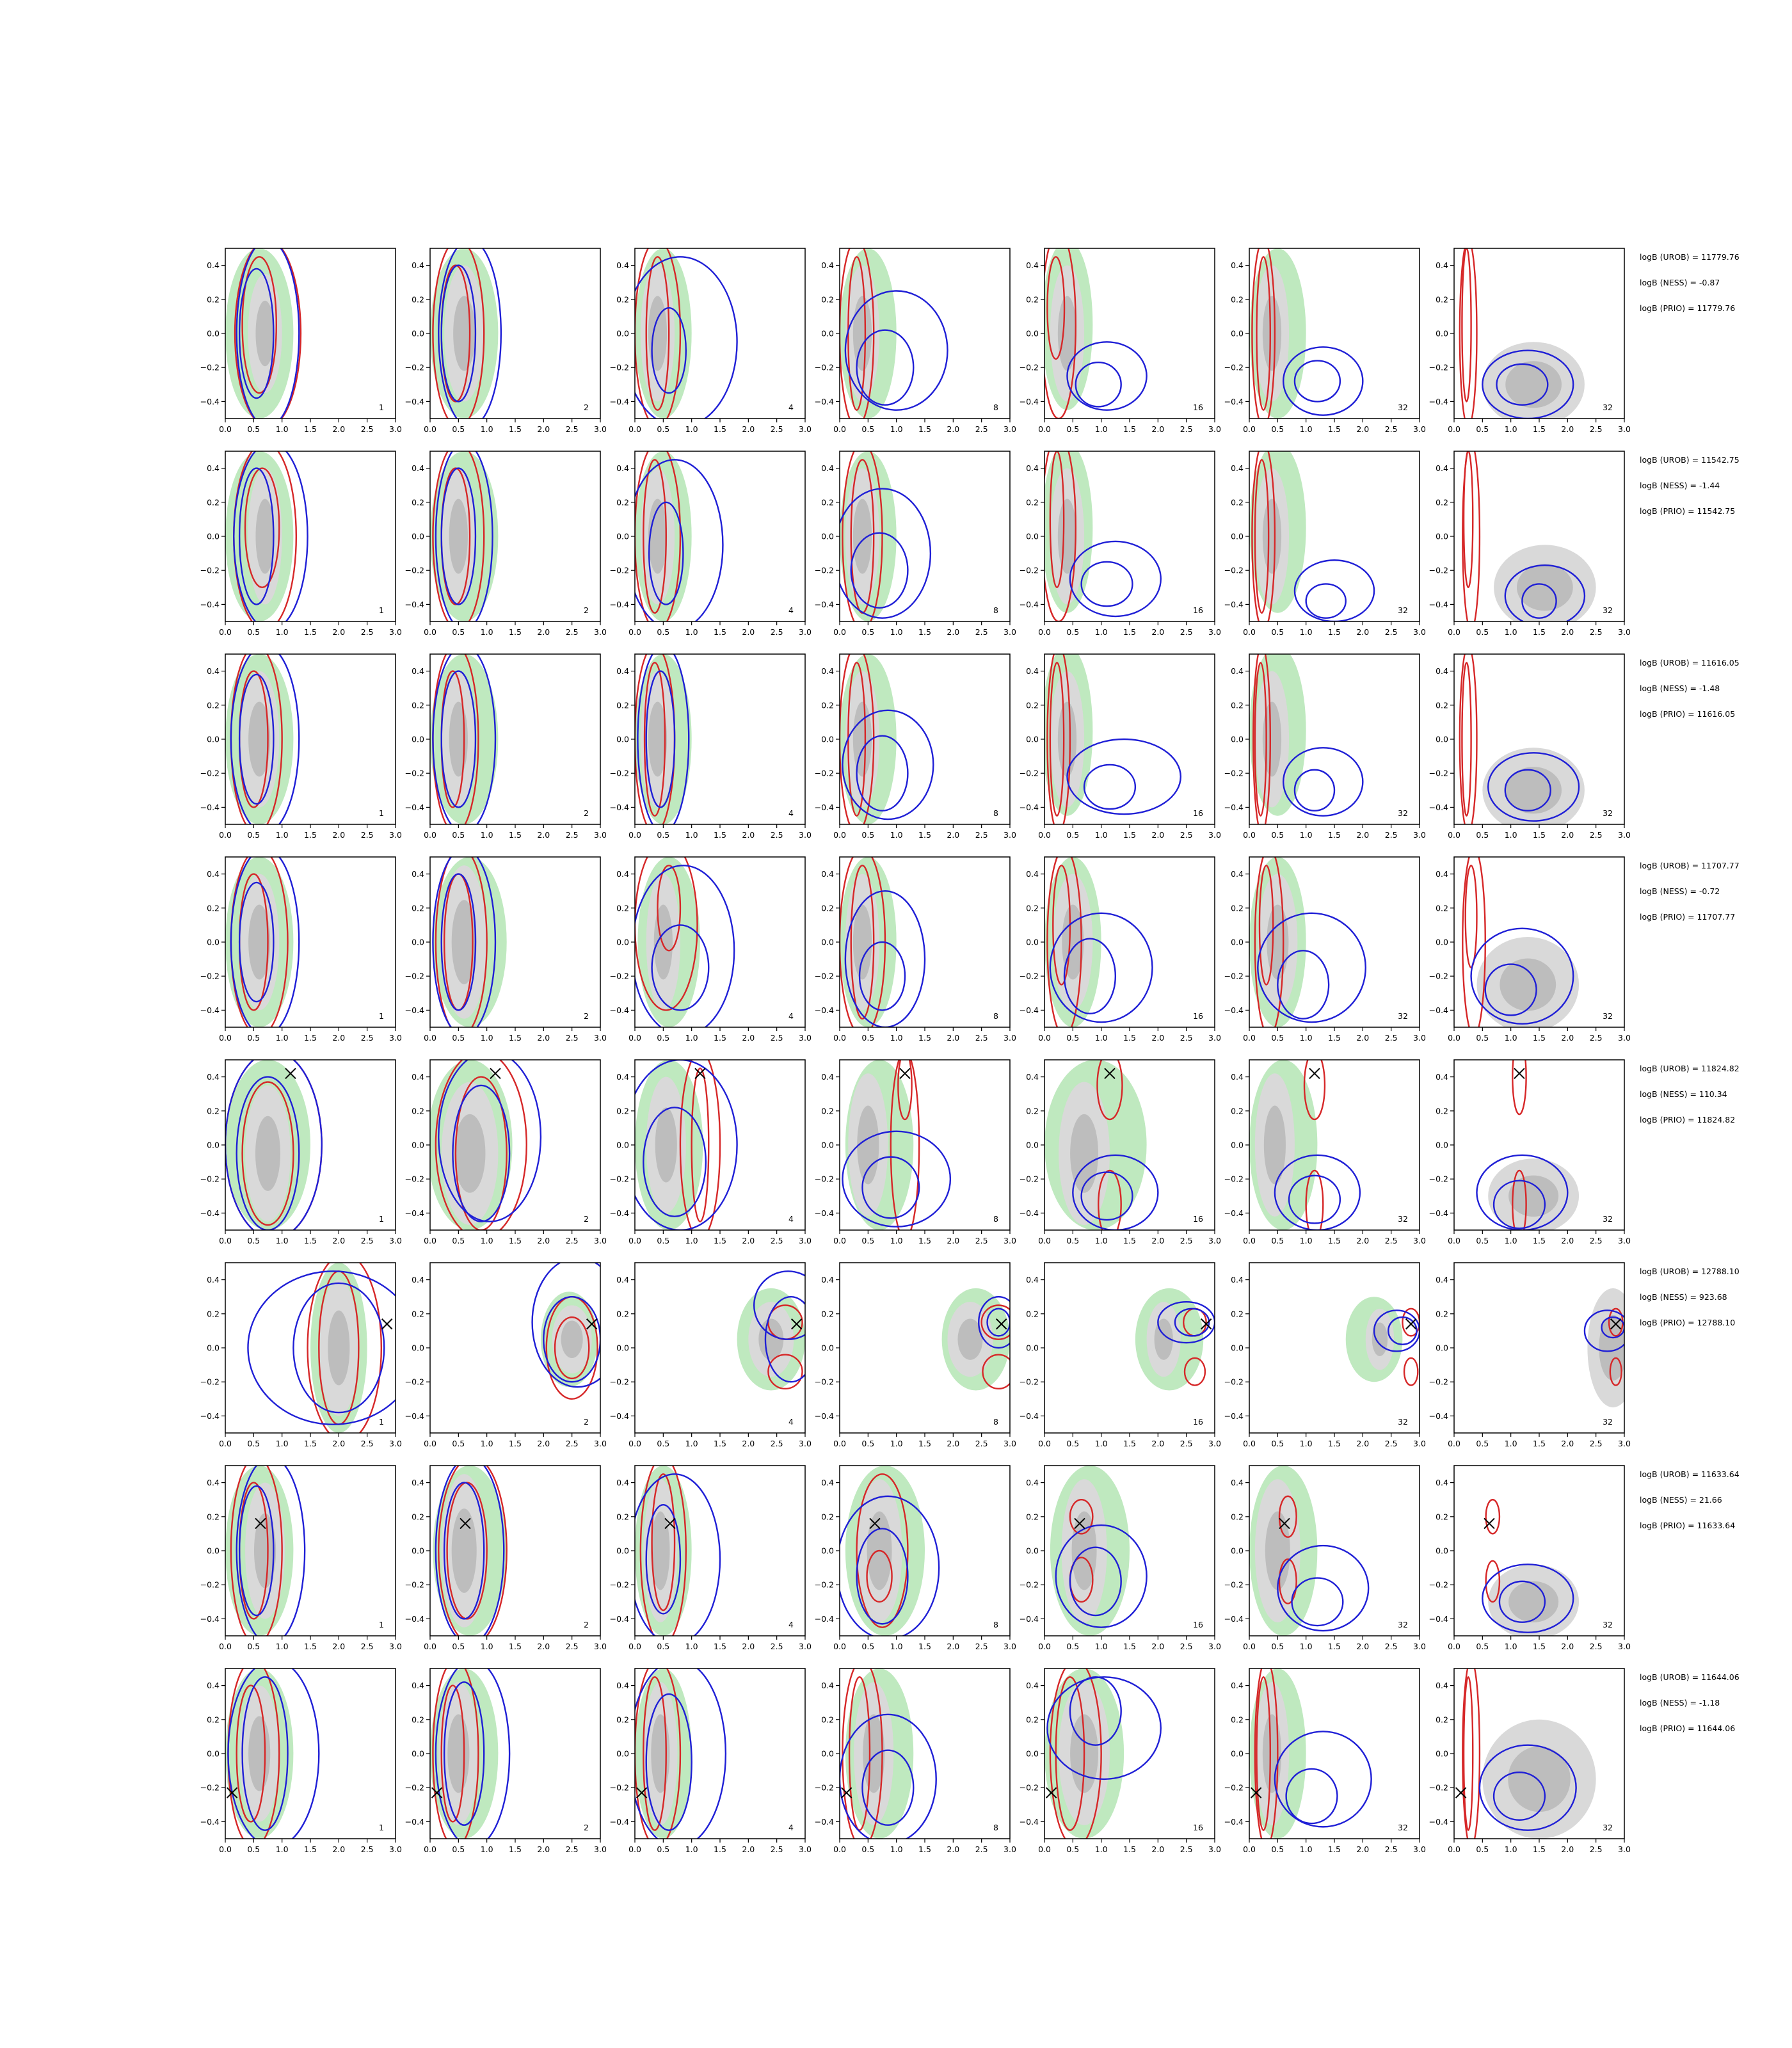 This screenshot has width=1792, height=2048. What do you see at coordinates (586, 1219) in the screenshot?
I see `panel-label: 2` at bounding box center [586, 1219].